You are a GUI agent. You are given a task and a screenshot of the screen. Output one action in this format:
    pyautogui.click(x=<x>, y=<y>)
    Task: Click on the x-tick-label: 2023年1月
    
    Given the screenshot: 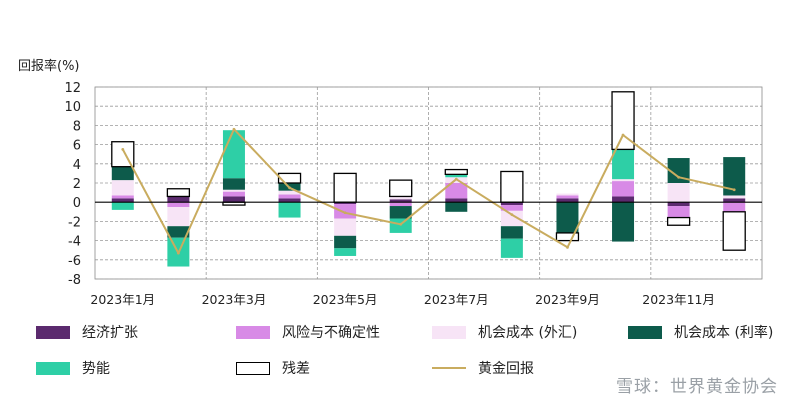 What is the action you would take?
    pyautogui.click(x=122, y=299)
    